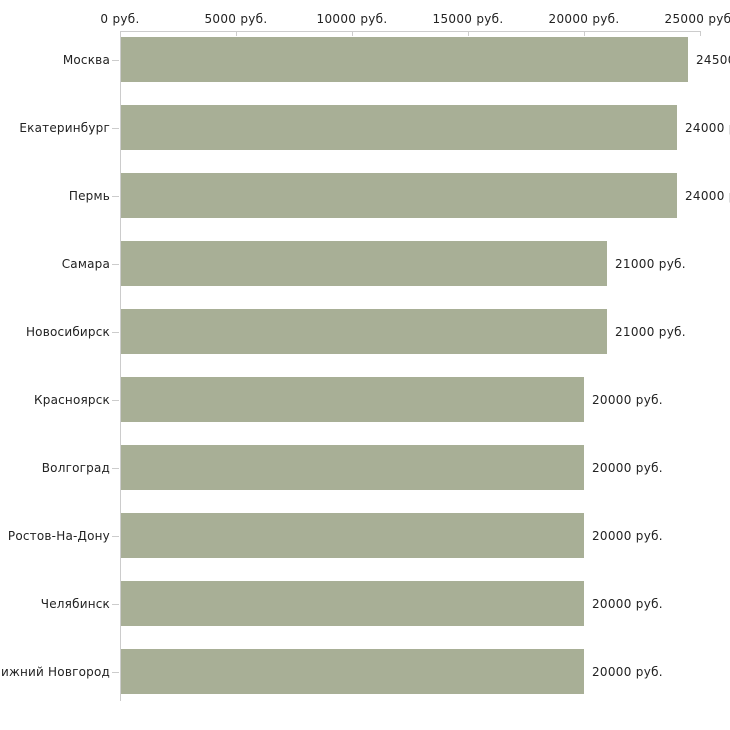 The width and height of the screenshot is (730, 730). What do you see at coordinates (67, 331) in the screenshot?
I see `category-label: Новосибирск` at bounding box center [67, 331].